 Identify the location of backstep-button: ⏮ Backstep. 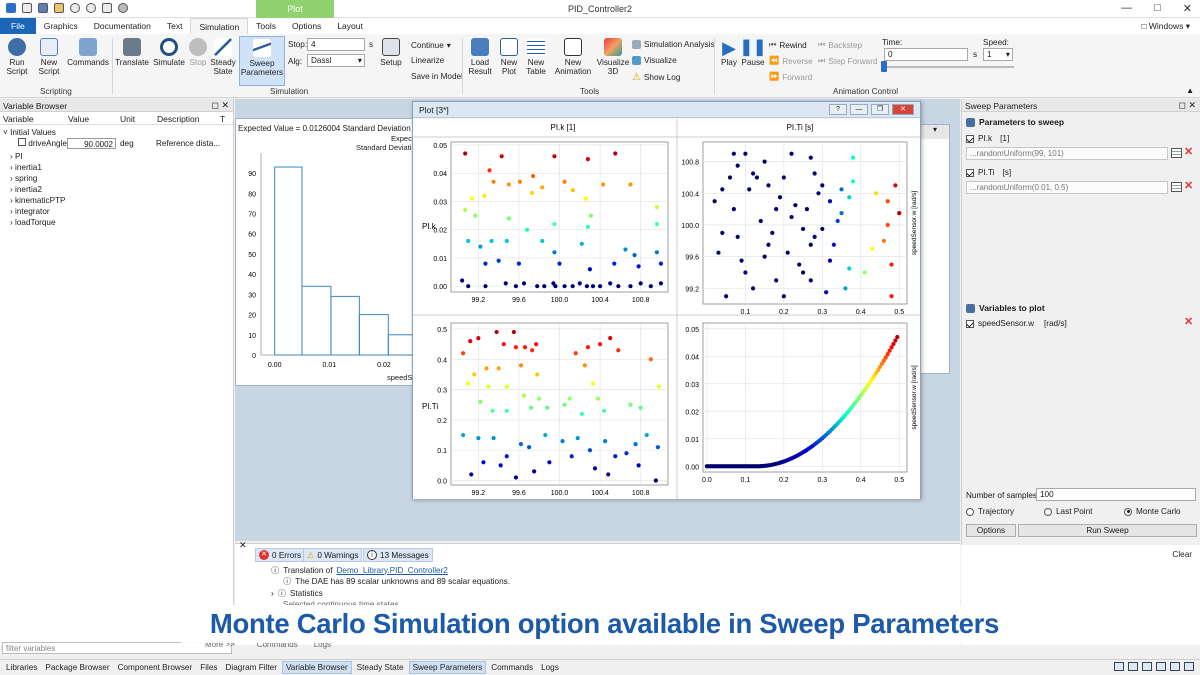
(840, 45).